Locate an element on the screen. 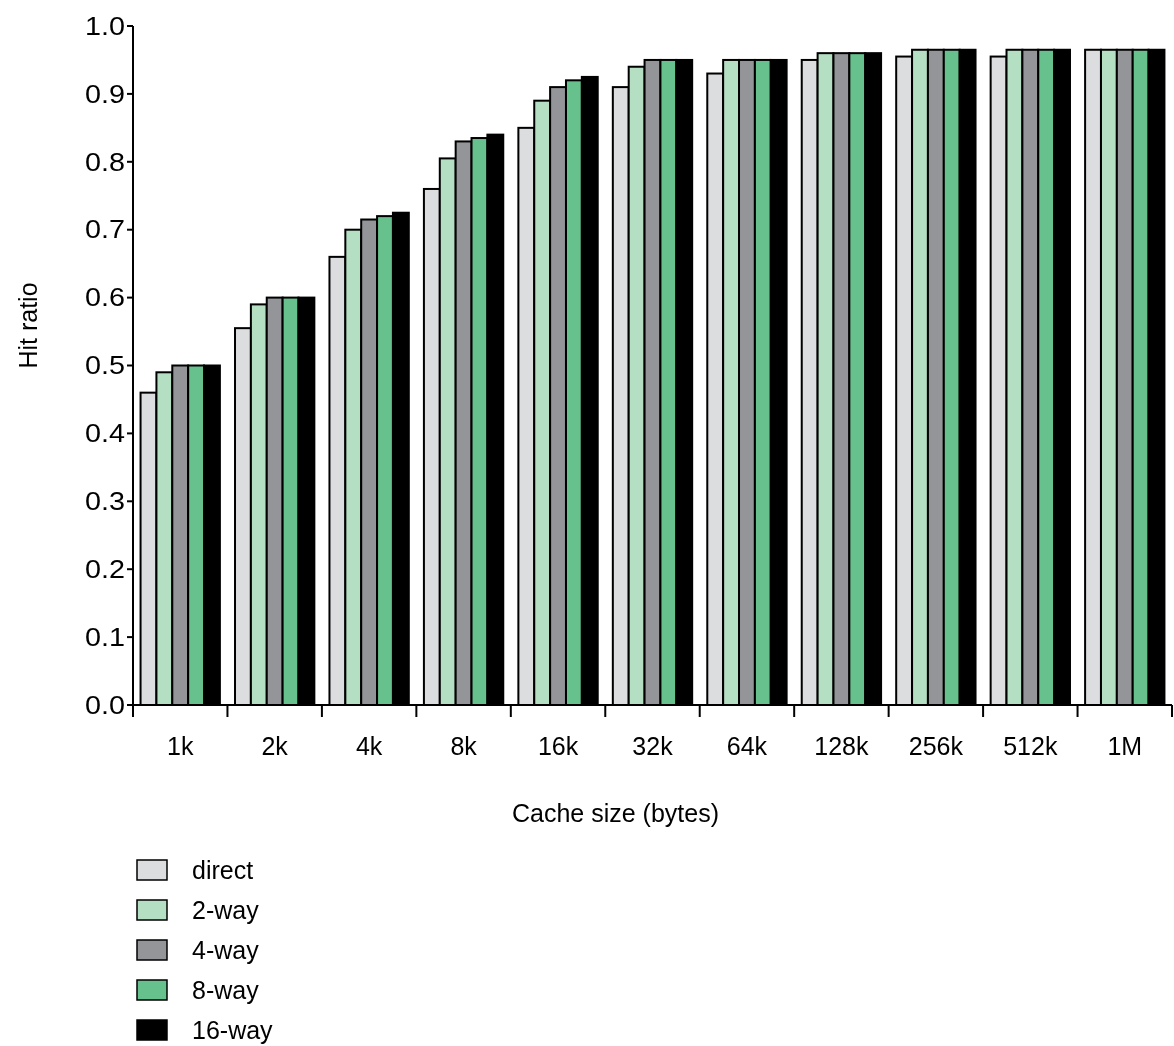  x-tick-label: 1k is located at coordinates (180, 746).